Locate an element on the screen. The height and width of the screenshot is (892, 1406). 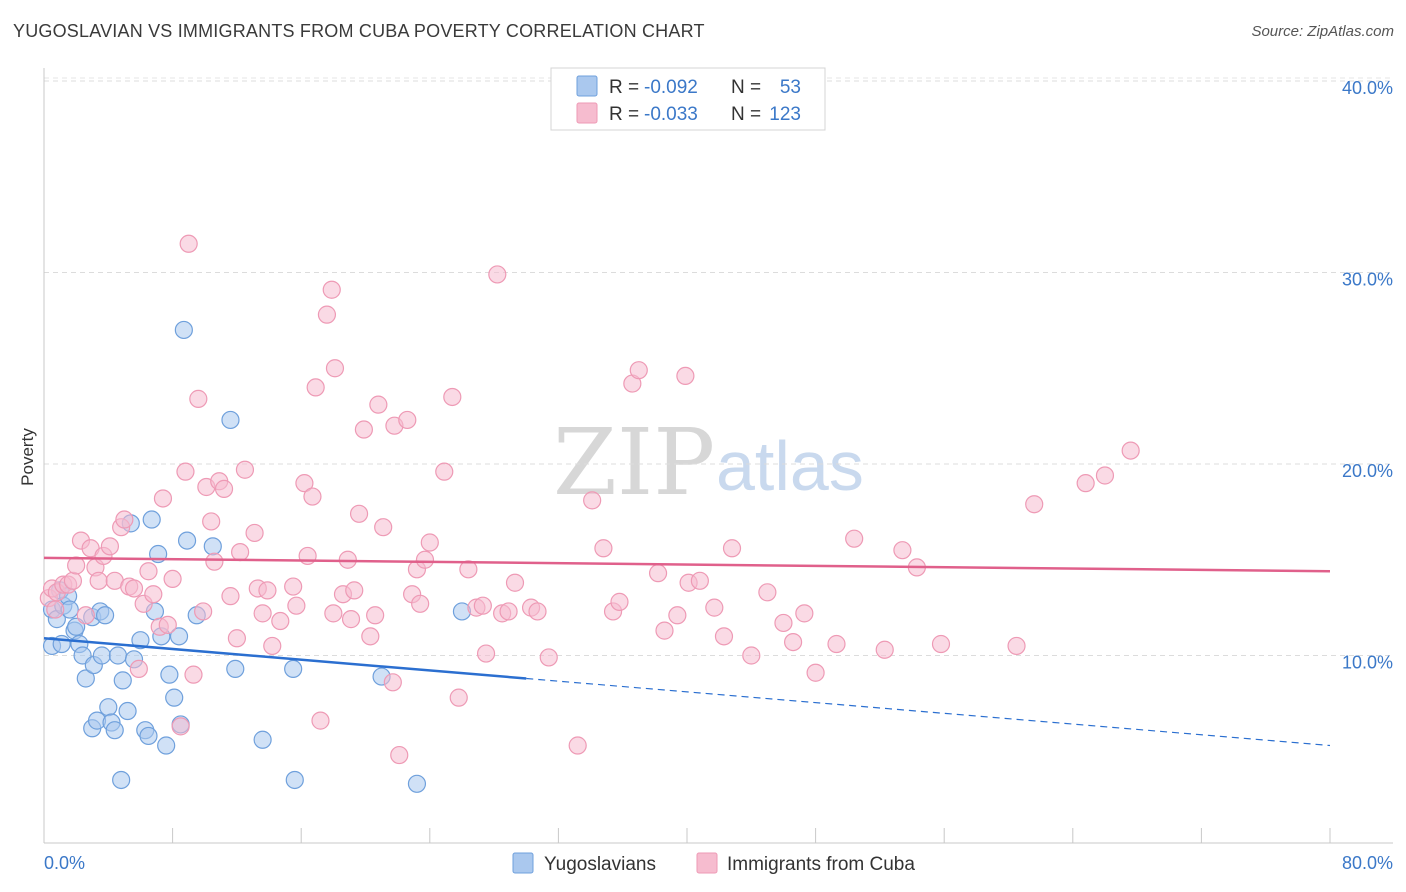
y-tick-label-1: 20.0% is located at coordinates (1367, 471).